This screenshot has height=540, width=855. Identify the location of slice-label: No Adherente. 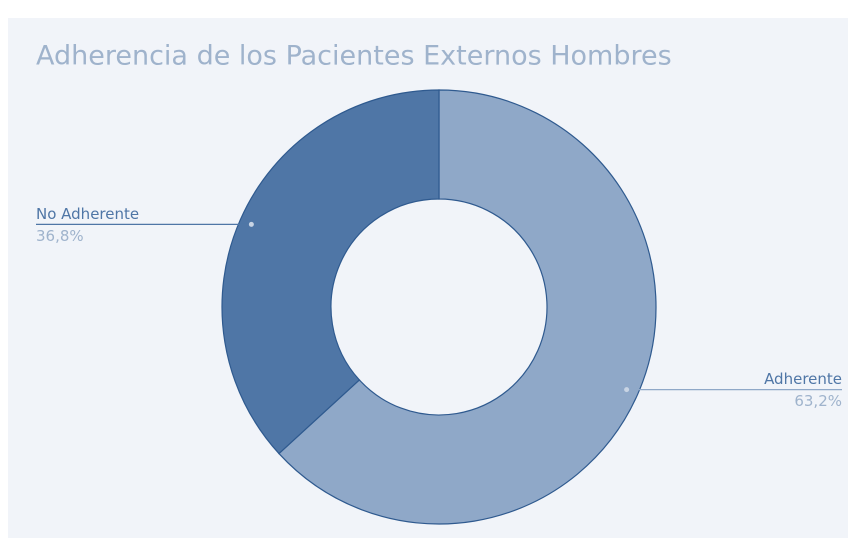
(87, 214).